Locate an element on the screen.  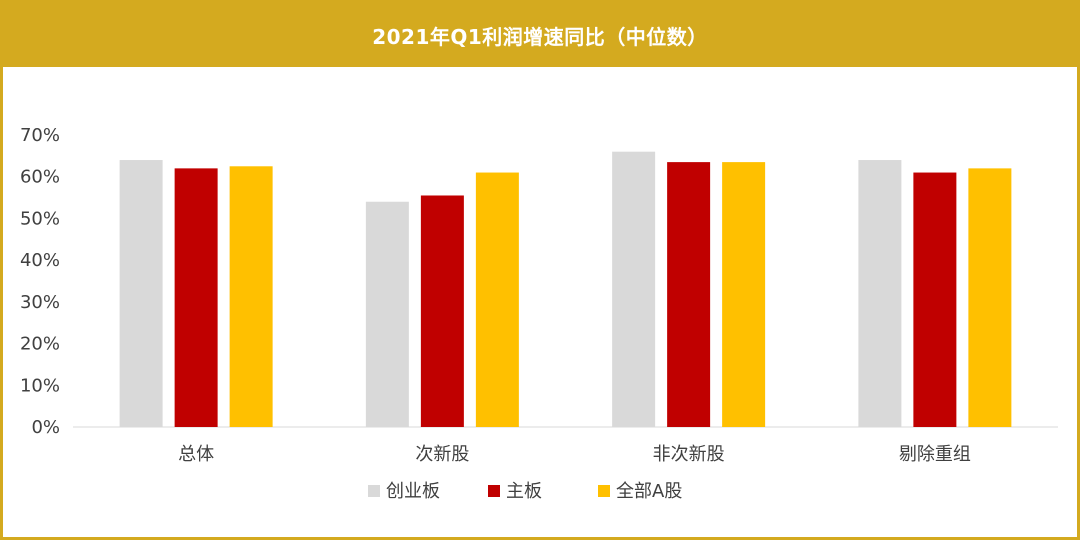
y-tick-label: 40% is located at coordinates (40, 260).